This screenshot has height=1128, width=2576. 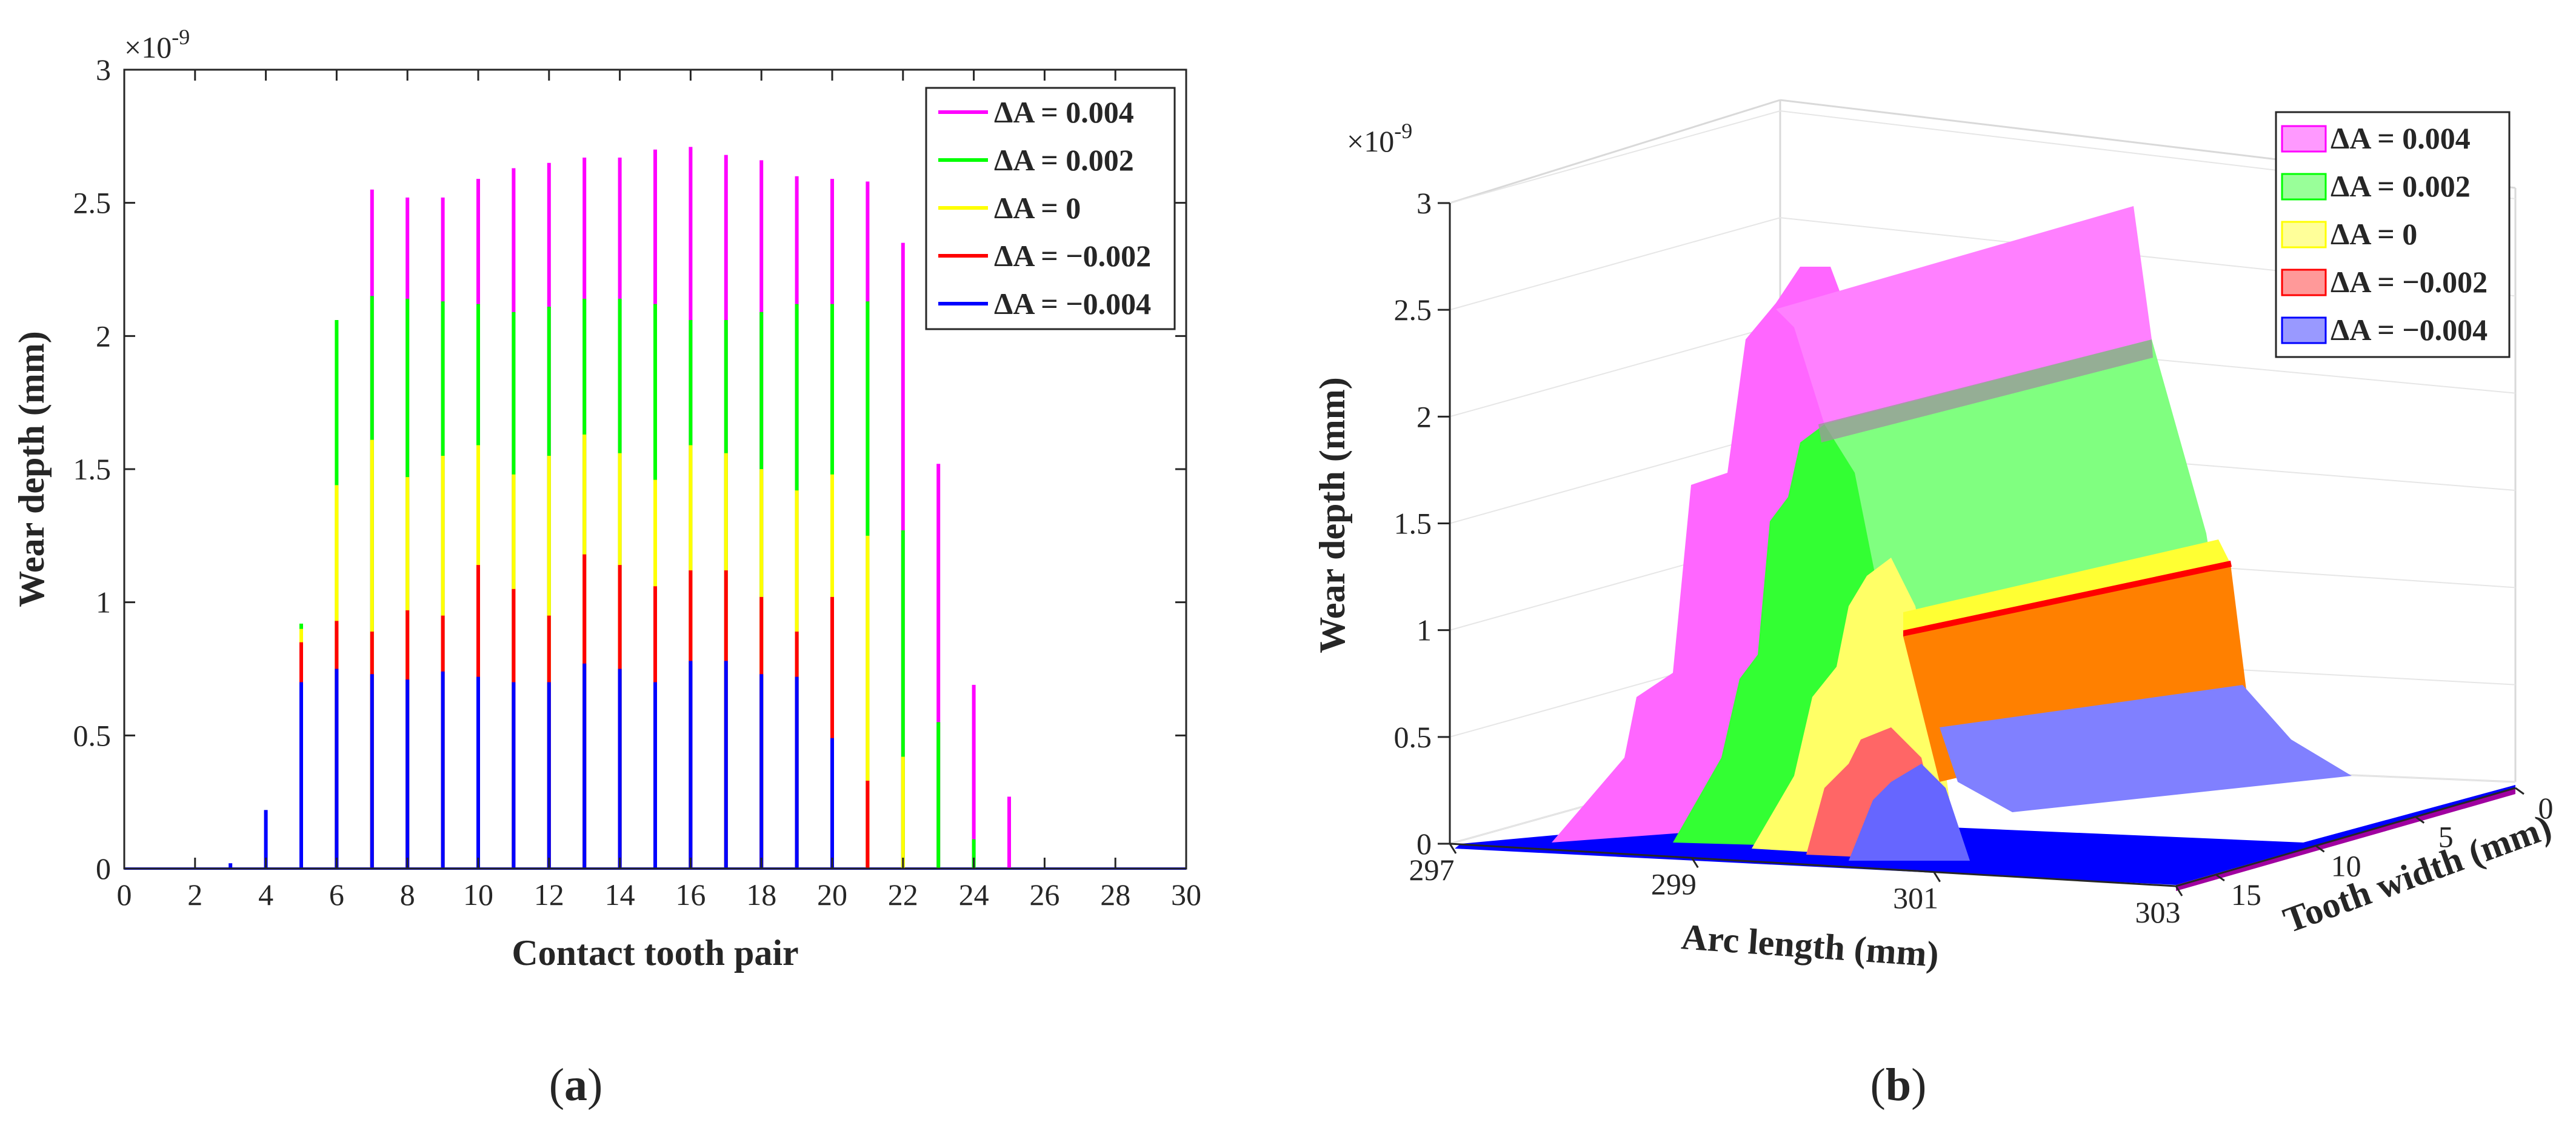 What do you see at coordinates (1072, 256) in the screenshot?
I see `panel-a-legend-label: ΔA = −0.002` at bounding box center [1072, 256].